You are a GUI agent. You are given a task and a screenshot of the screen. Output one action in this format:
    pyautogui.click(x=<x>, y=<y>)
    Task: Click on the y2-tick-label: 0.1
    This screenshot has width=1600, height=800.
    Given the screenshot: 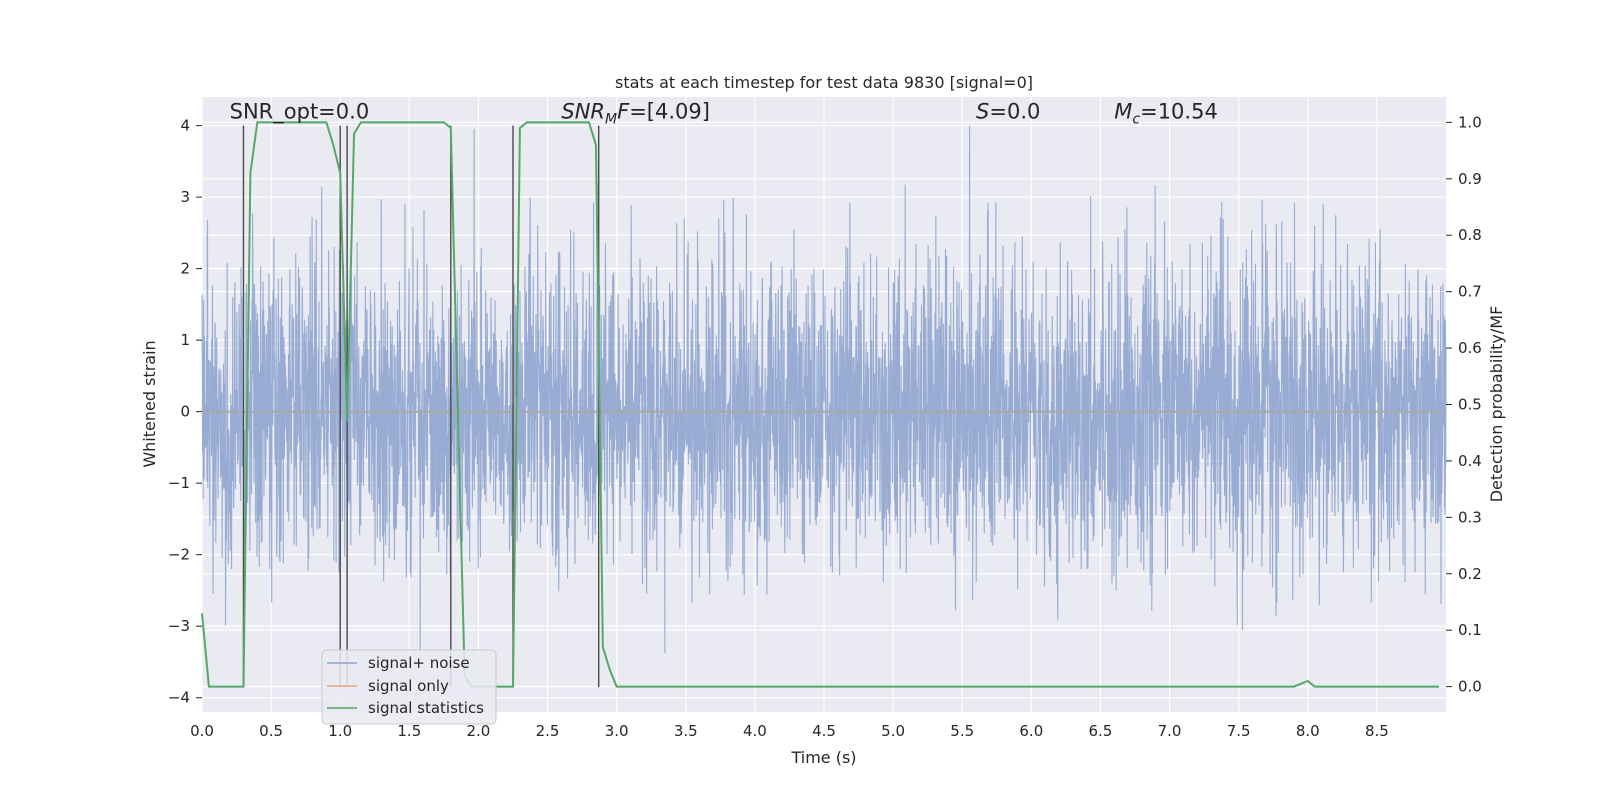 What is the action you would take?
    pyautogui.click(x=1470, y=630)
    